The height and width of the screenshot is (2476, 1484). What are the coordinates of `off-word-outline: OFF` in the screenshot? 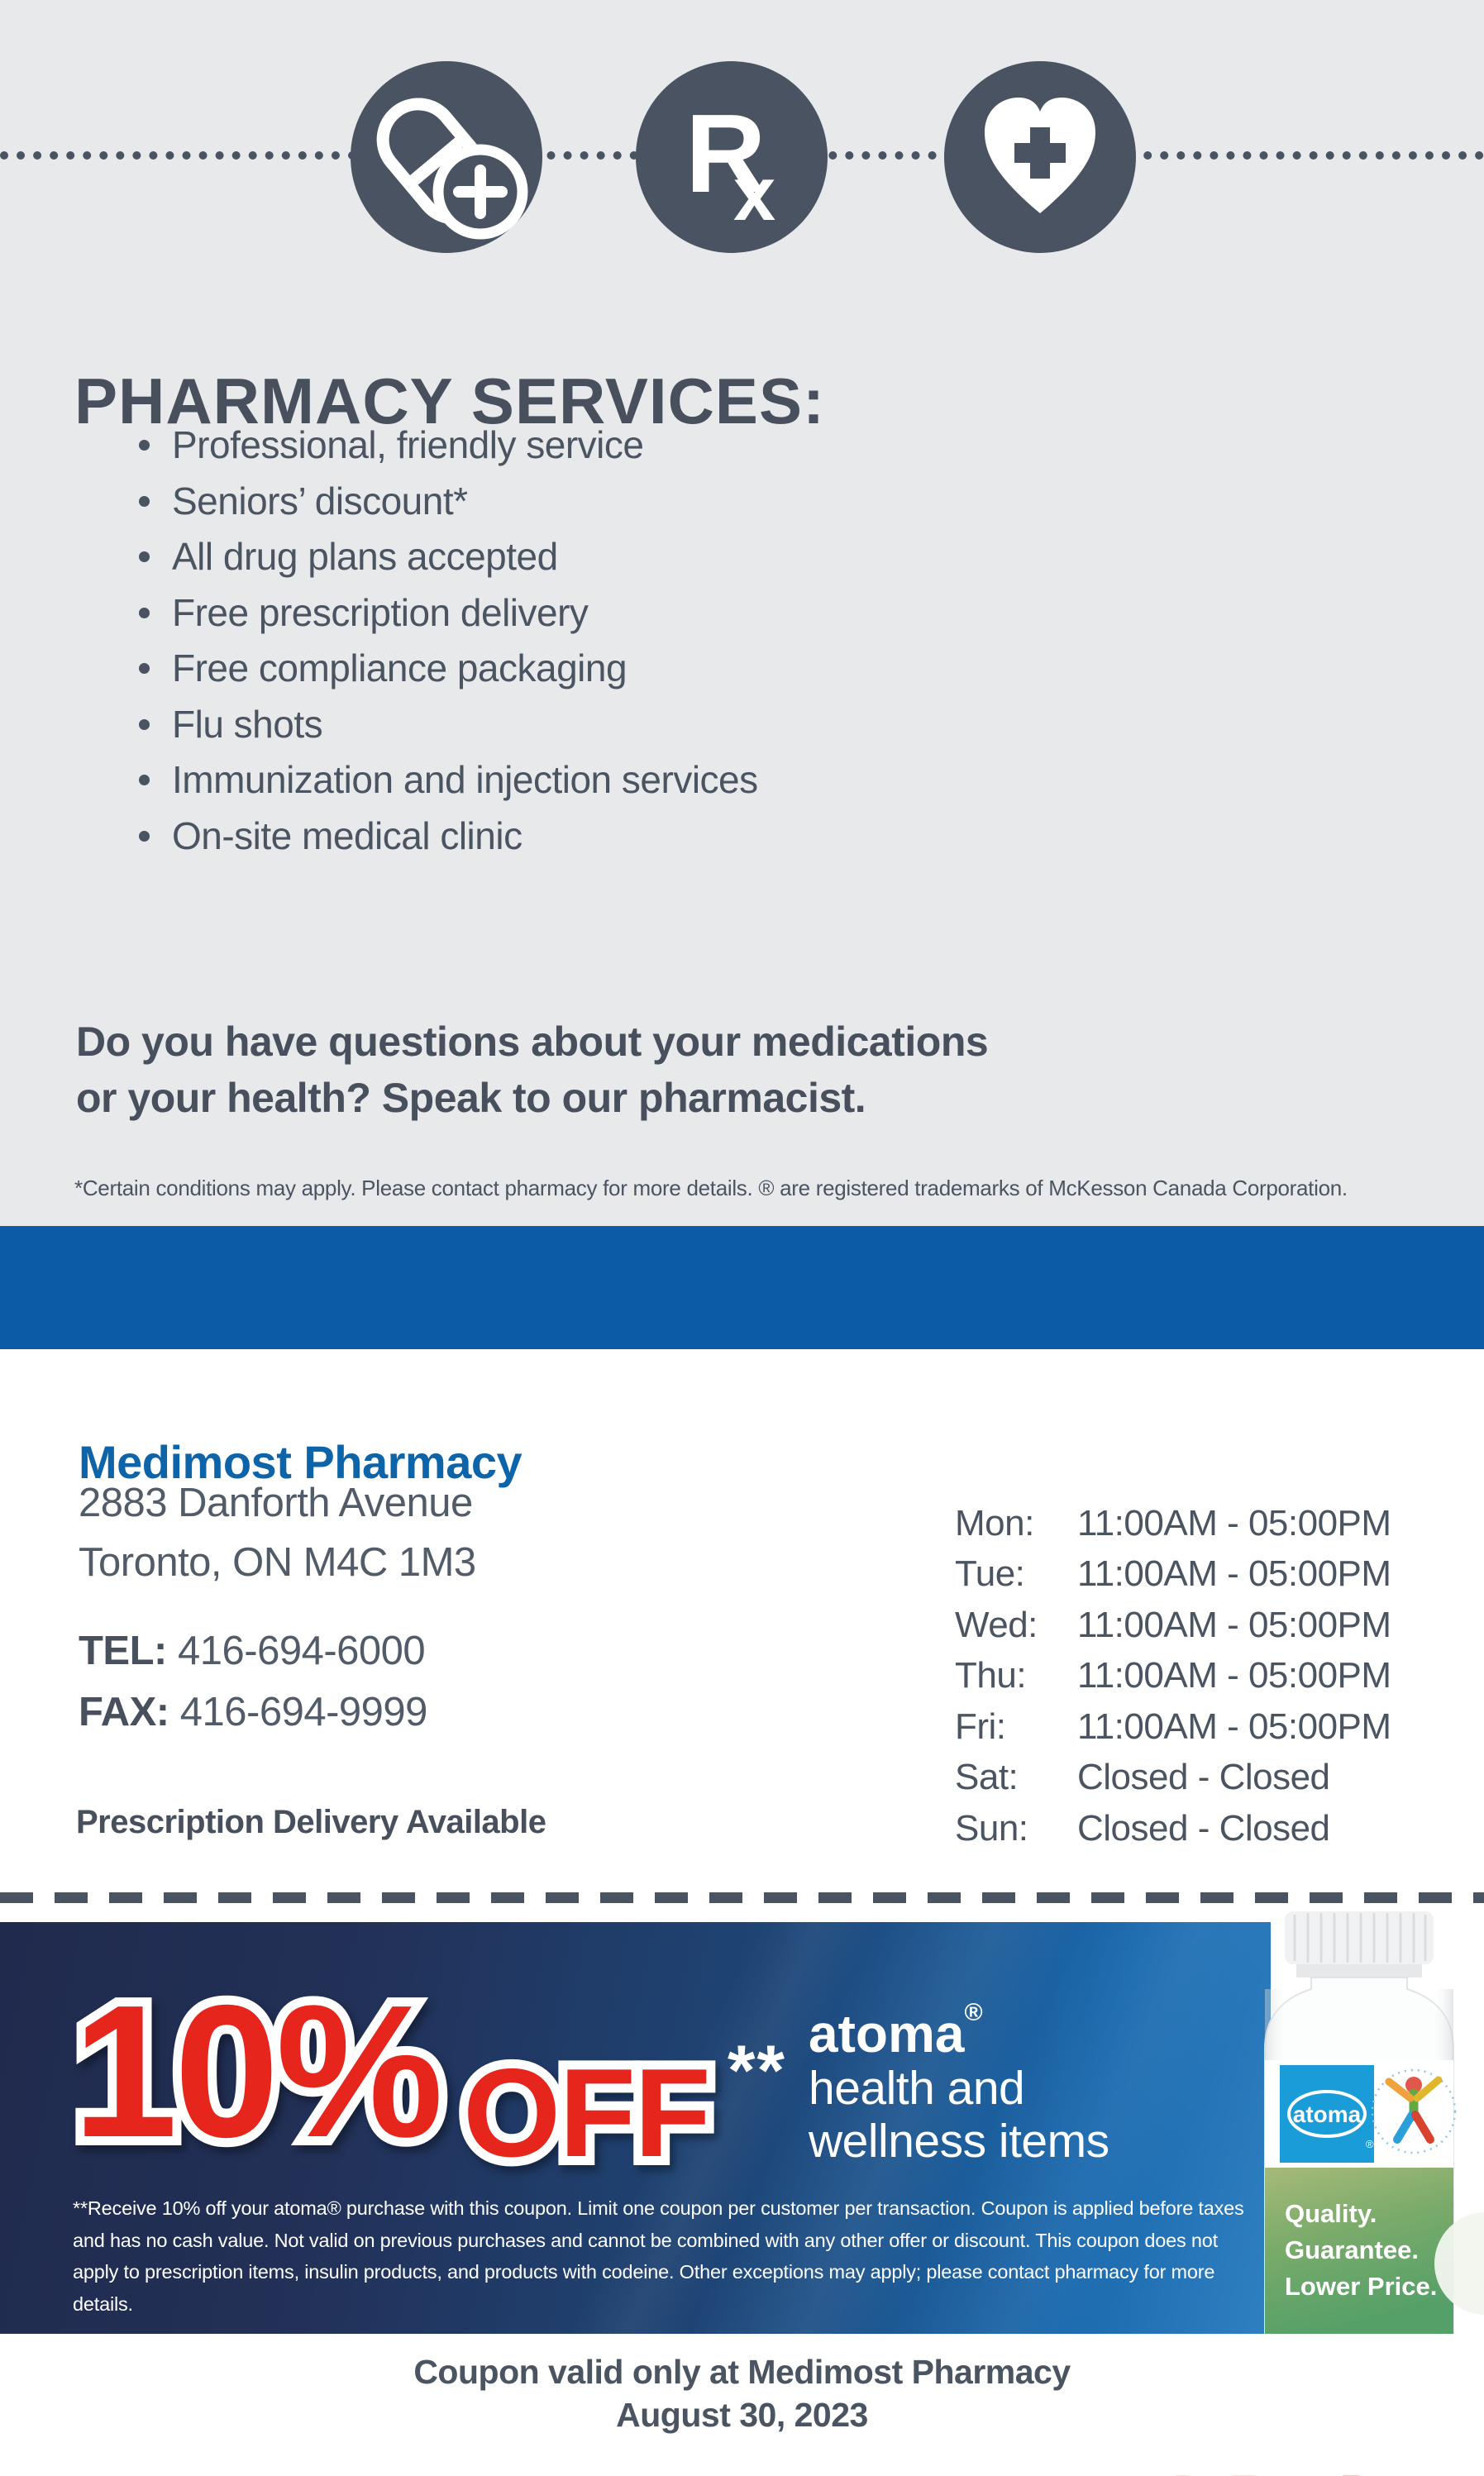 It's located at (587, 2113).